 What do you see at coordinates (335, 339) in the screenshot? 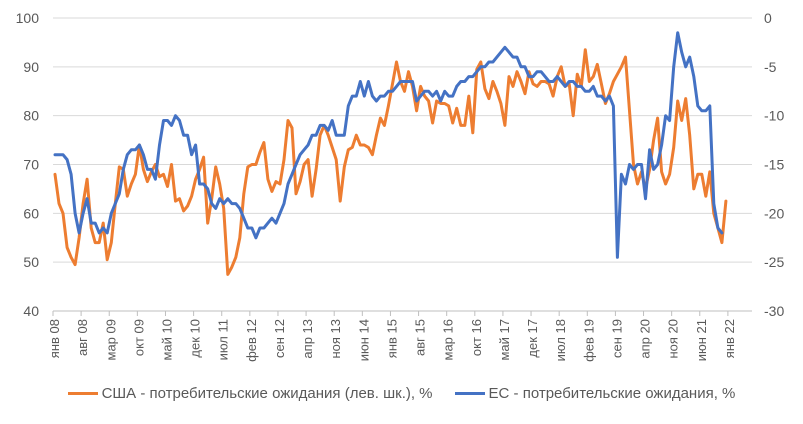
I see `x-tick-label: ноя 13` at bounding box center [335, 339].